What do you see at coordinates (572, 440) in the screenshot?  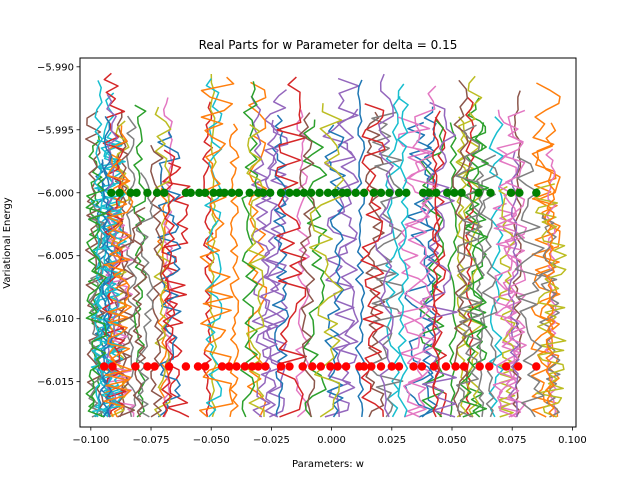 I see `x-tick-label: 0.100` at bounding box center [572, 440].